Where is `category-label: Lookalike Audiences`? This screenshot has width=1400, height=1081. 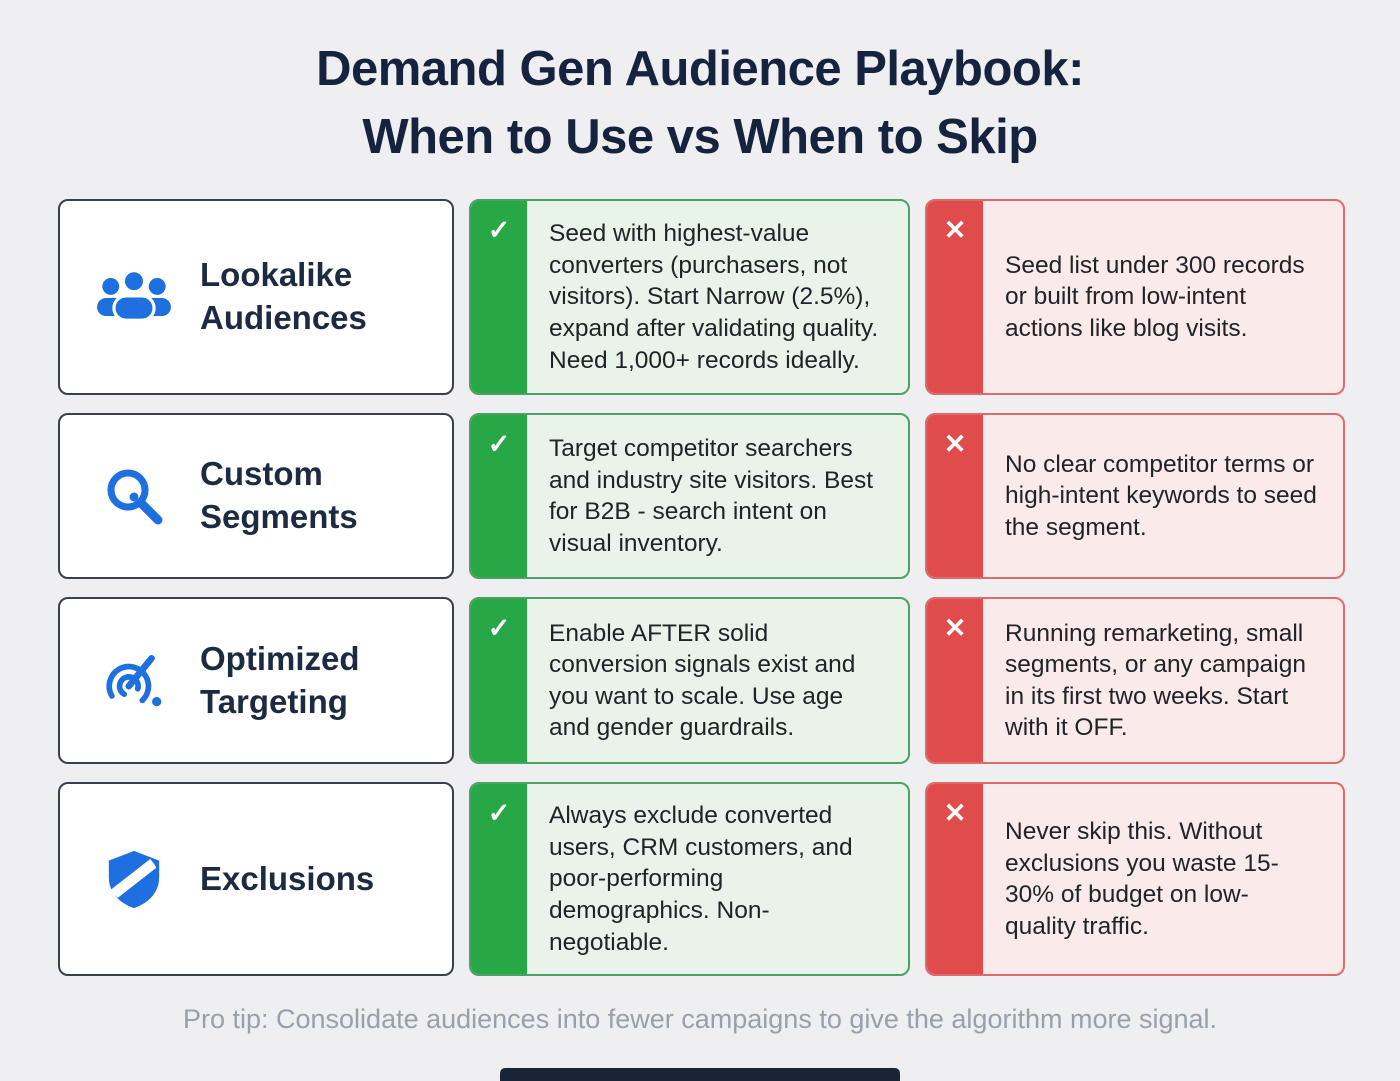 category-label: Lookalike Audiences is located at coordinates (283, 296).